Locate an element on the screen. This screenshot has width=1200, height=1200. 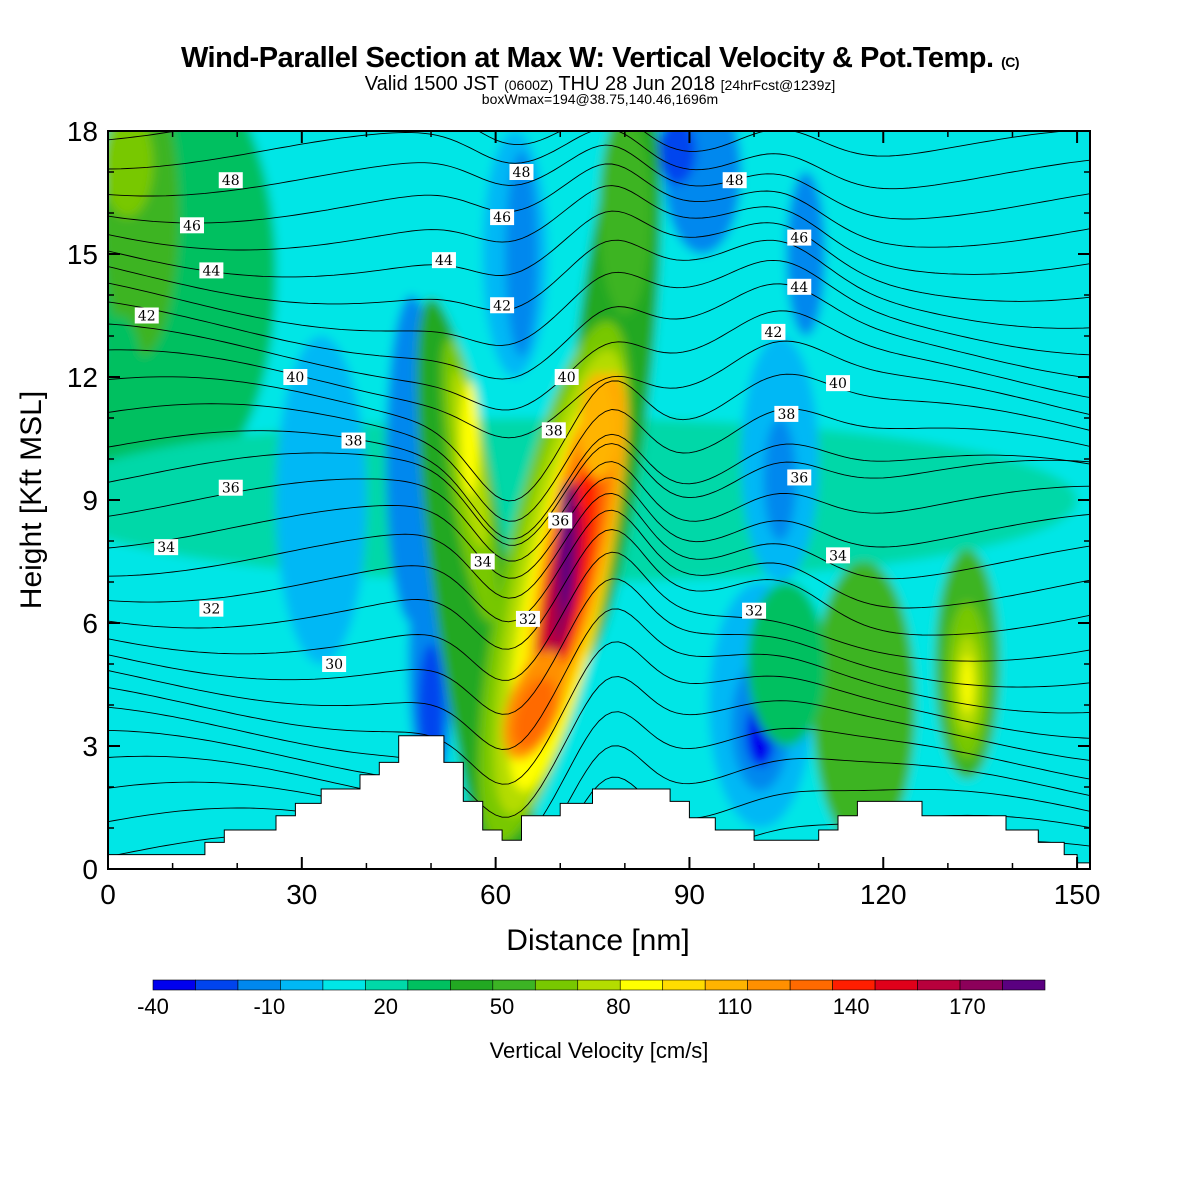
box-wmax-info: boxWmax=194@38.75,140.46,1696m is located at coordinates (600, 99).